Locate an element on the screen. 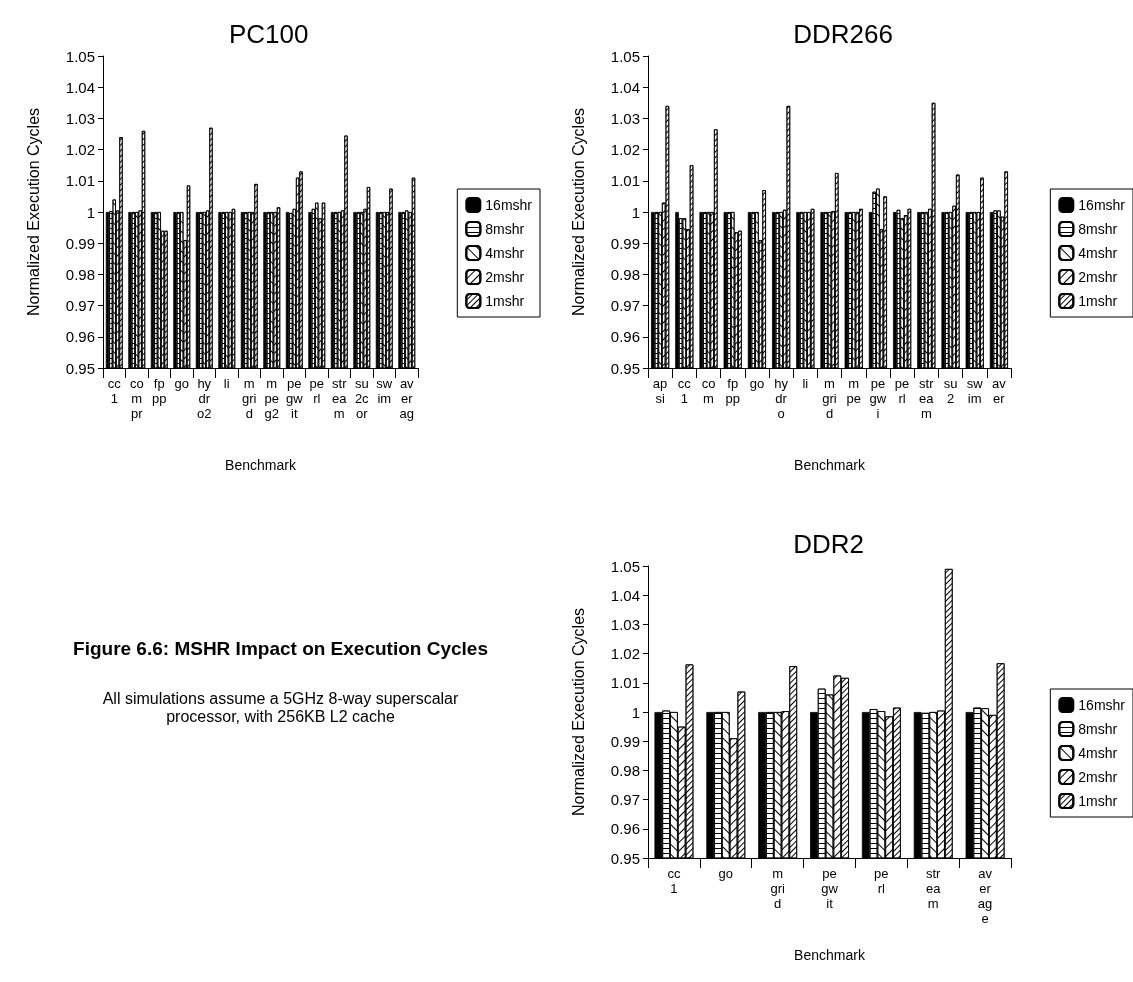 The height and width of the screenshot is (982, 1133). x-tick-label: hydro is located at coordinates (781, 398).